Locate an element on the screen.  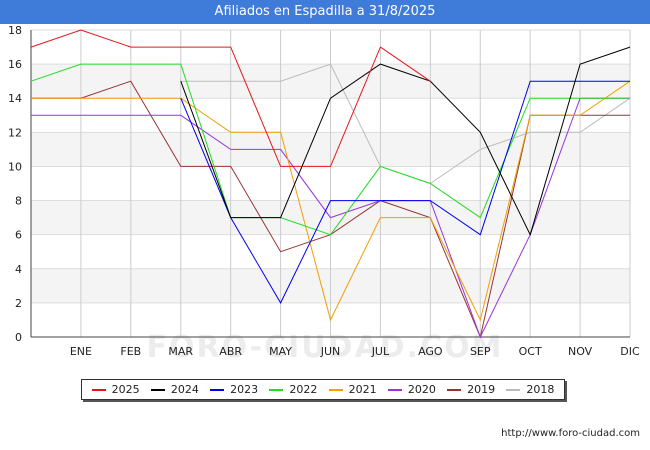
legend-label: 2024 is located at coordinates (184, 389).